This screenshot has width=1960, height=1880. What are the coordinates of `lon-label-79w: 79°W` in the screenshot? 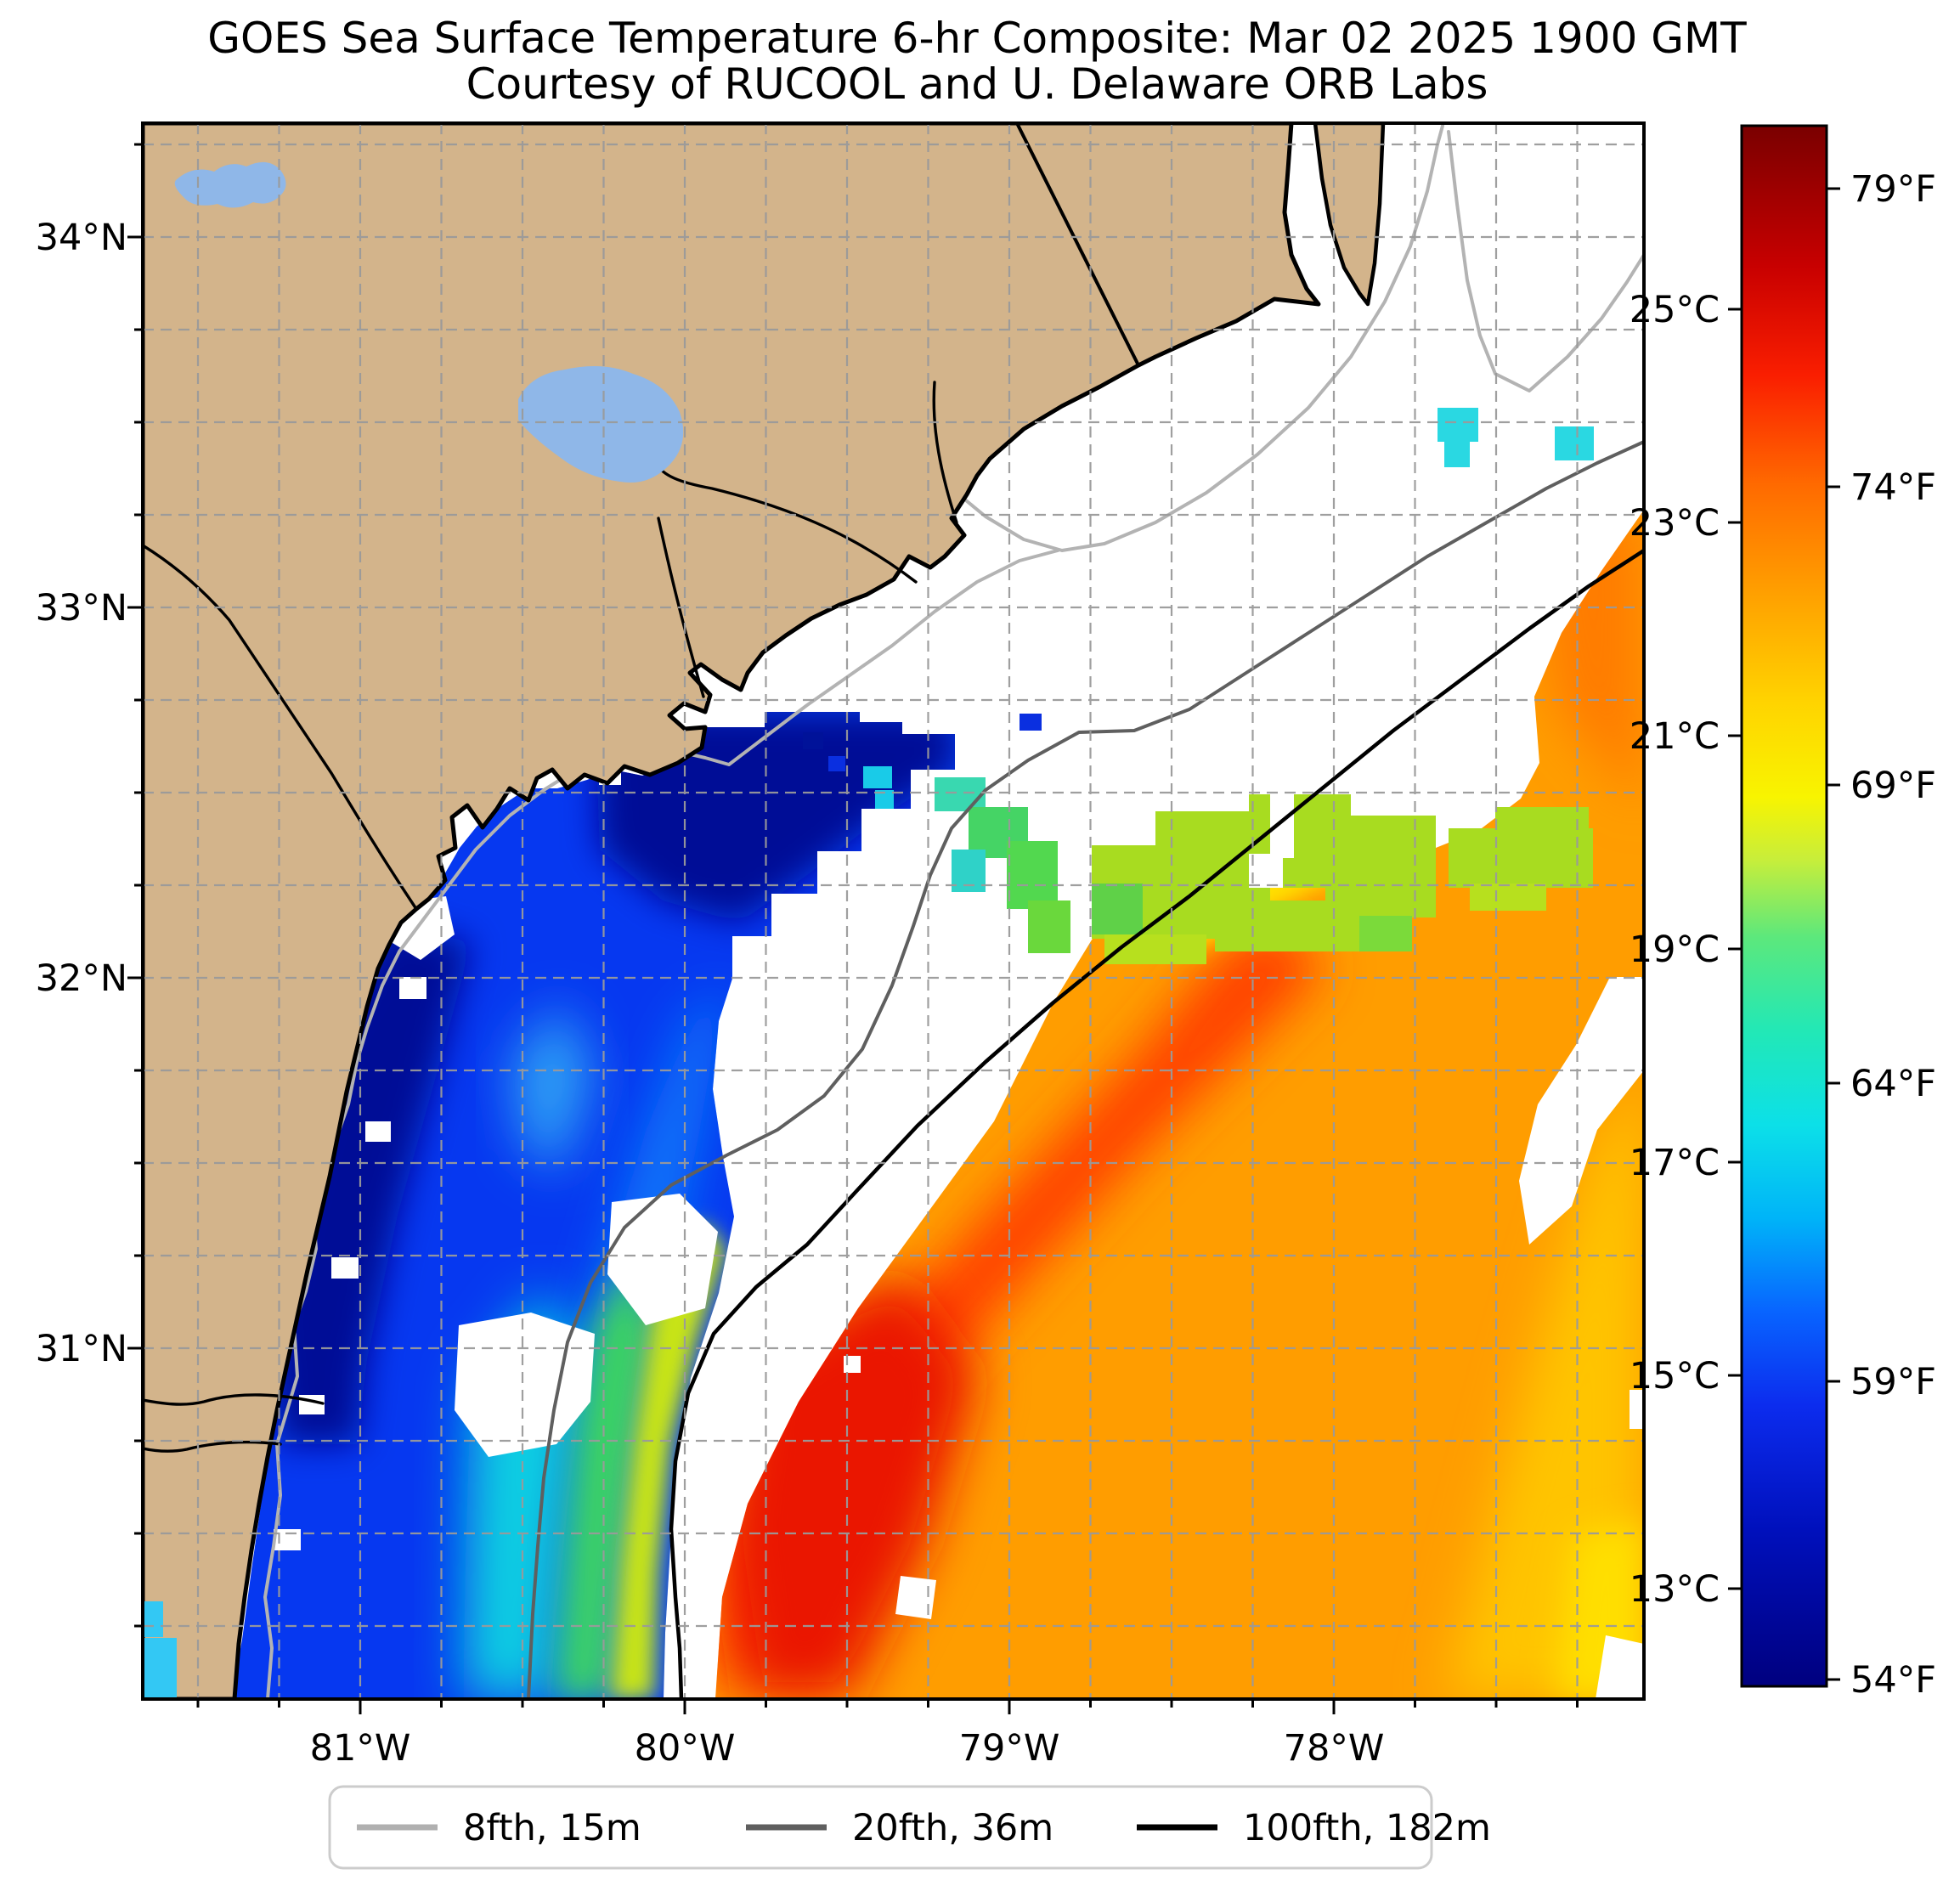 It's located at (1009, 1749).